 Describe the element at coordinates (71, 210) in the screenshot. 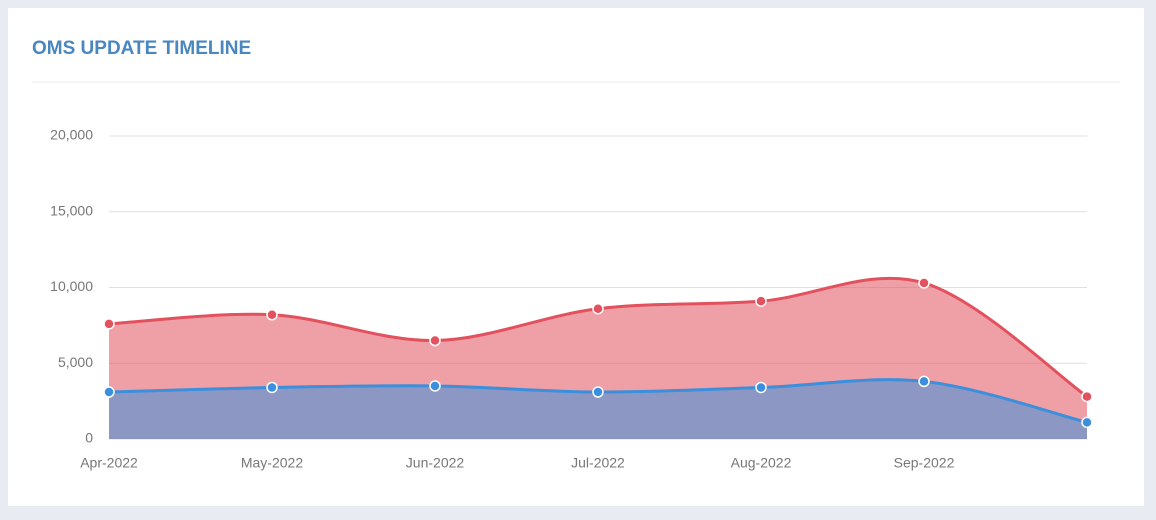

I see `y-tick-label: 15,000` at that location.